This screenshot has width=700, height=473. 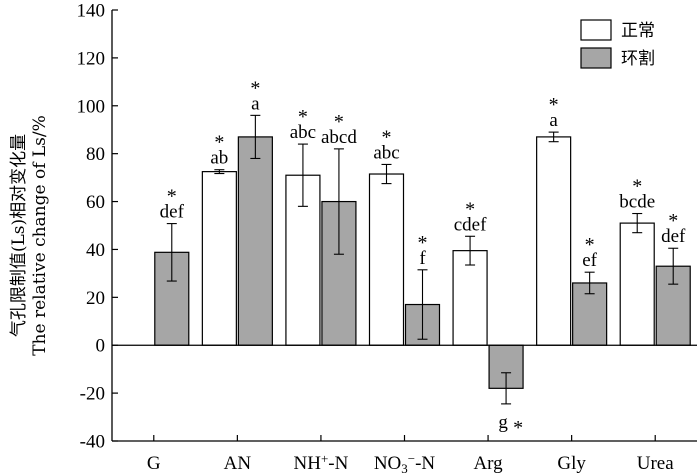 What do you see at coordinates (637, 202) in the screenshot?
I see `significance-letter: bcde` at bounding box center [637, 202].